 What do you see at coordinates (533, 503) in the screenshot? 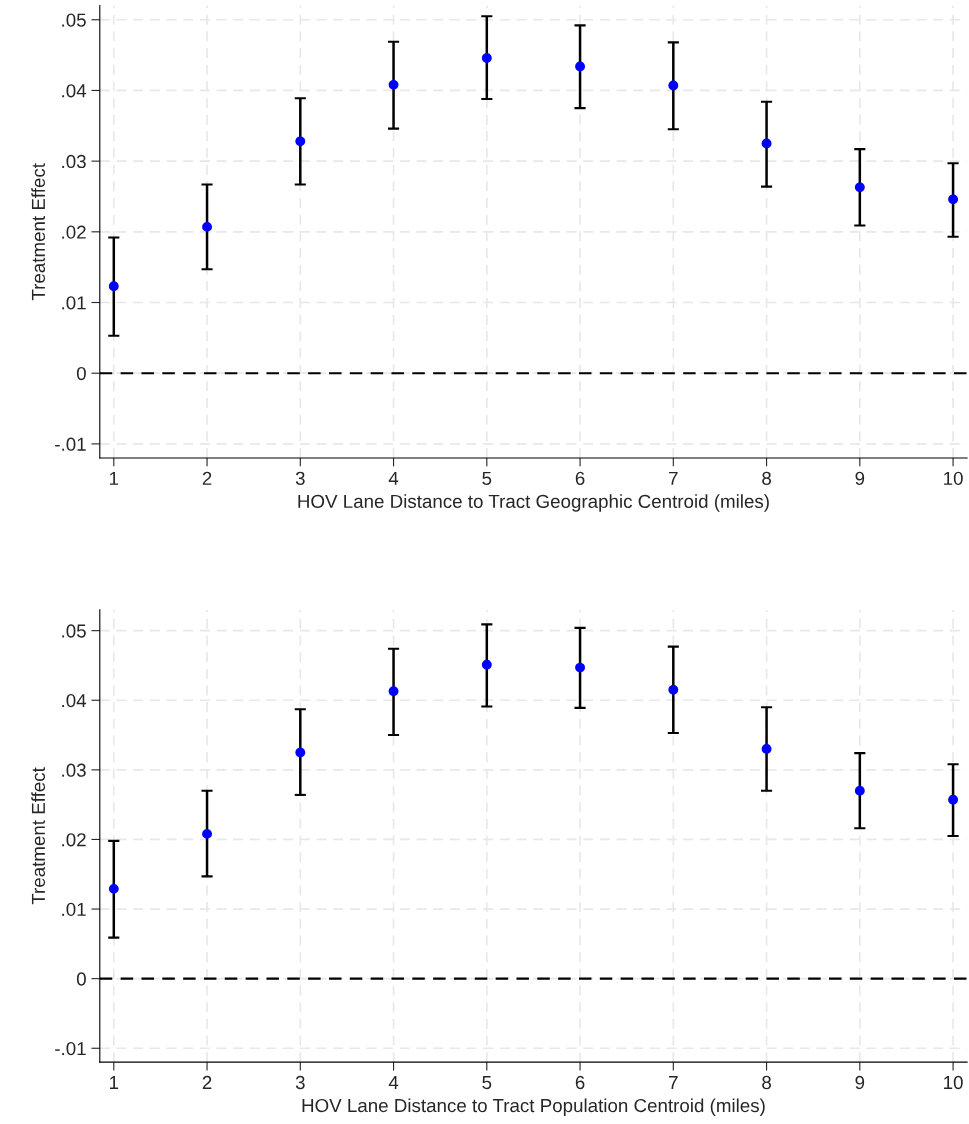
I see `x-axis-title: HOV Lane Distance to Tract Geographic Centroid (miles)` at bounding box center [533, 503].